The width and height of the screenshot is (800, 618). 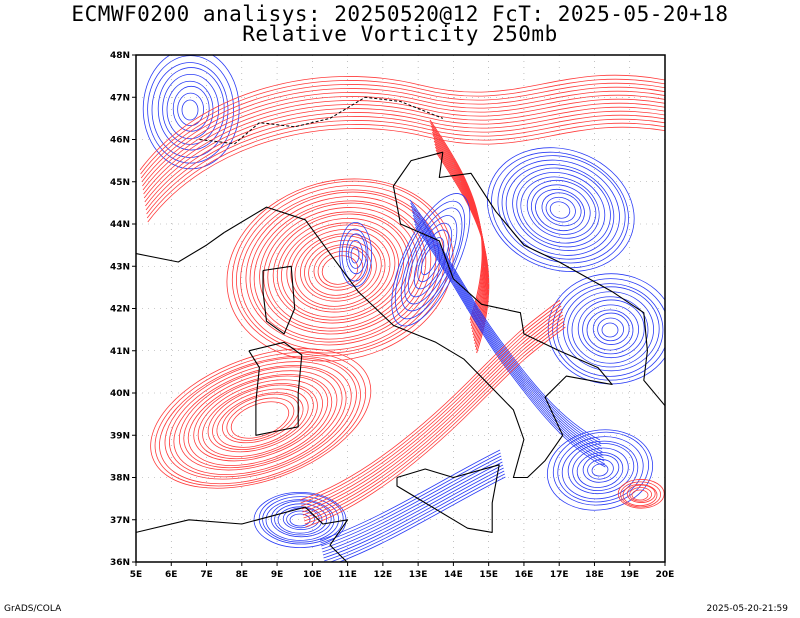 I want to click on lat-tick-label: 40N, so click(x=120, y=394).